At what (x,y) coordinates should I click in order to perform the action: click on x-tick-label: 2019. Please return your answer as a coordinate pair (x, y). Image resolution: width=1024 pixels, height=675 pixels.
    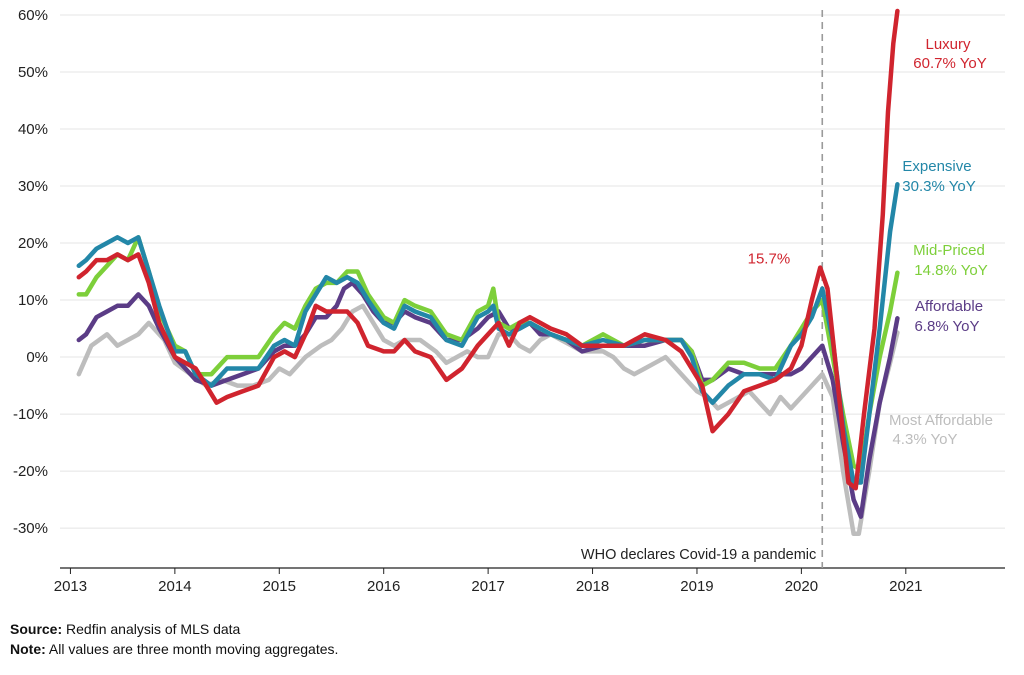
    Looking at the image, I should click on (696, 586).